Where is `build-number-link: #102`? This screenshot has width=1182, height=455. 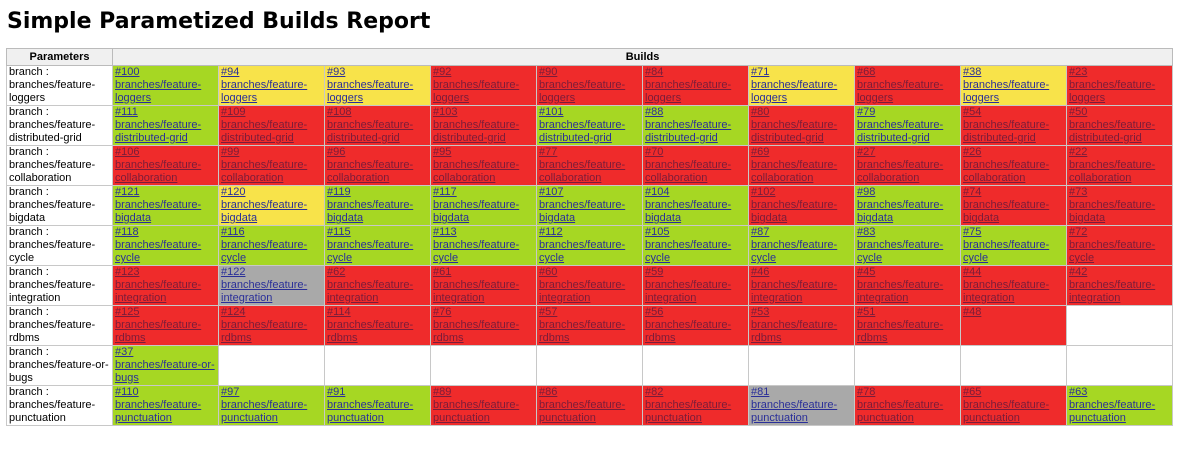
build-number-link: #102 is located at coordinates (763, 192).